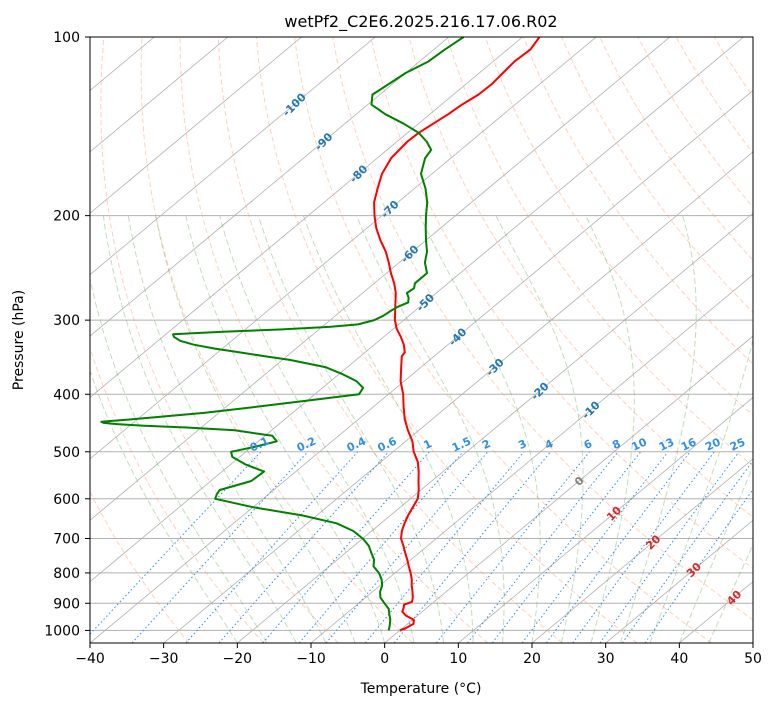  What do you see at coordinates (421, 689) in the screenshot?
I see `x-axis-label: Temperature (°C)` at bounding box center [421, 689].